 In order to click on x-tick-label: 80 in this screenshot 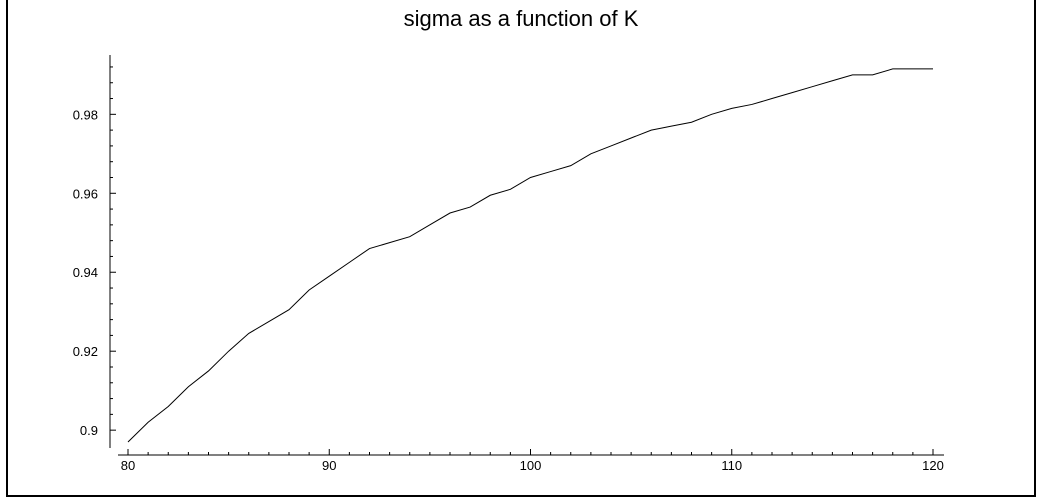, I will do `click(128, 465)`.